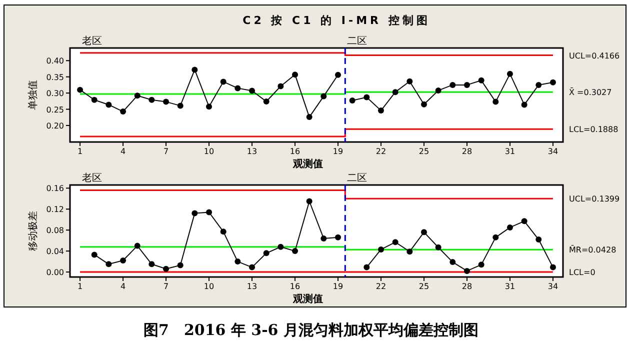 The width and height of the screenshot is (642, 363). I want to click on caption: 图7 2016 年 3-6 月混匀料加权平均偏差控制图, so click(311, 330).